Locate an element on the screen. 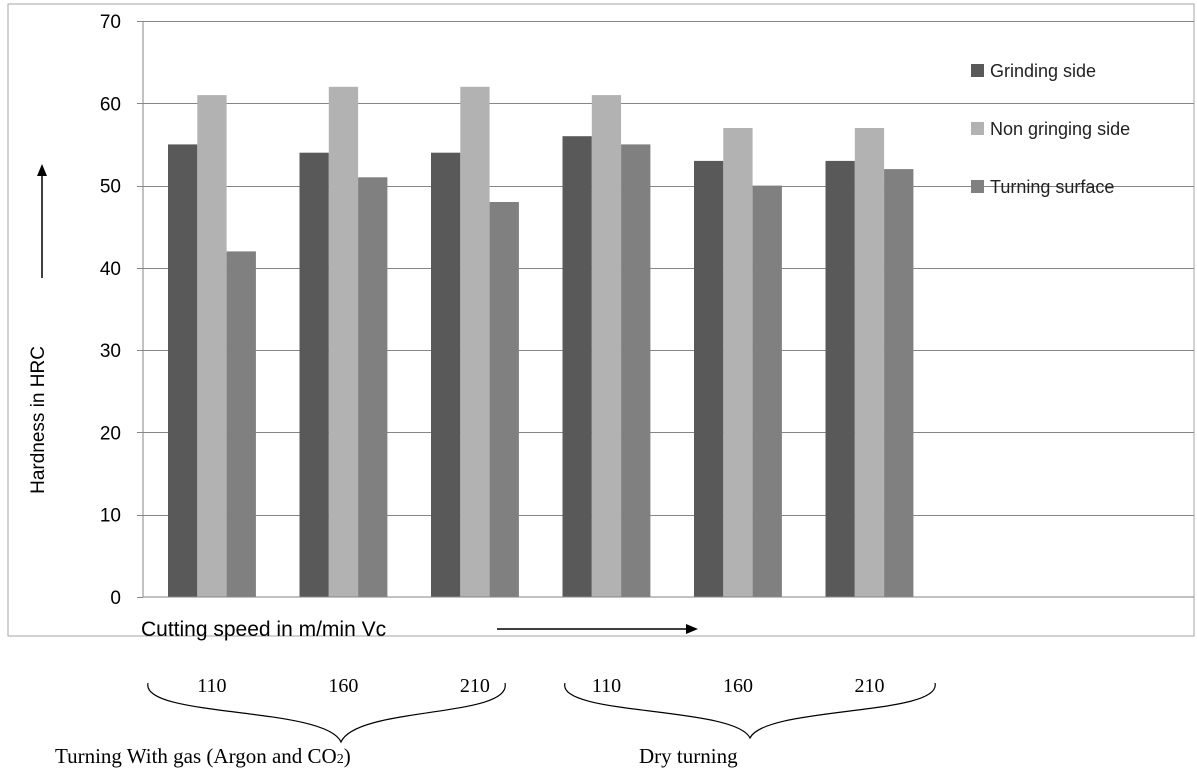 Image resolution: width=1197 pixels, height=769 pixels. legend-label-turning-surface: Turning surface is located at coordinates (1052, 187).